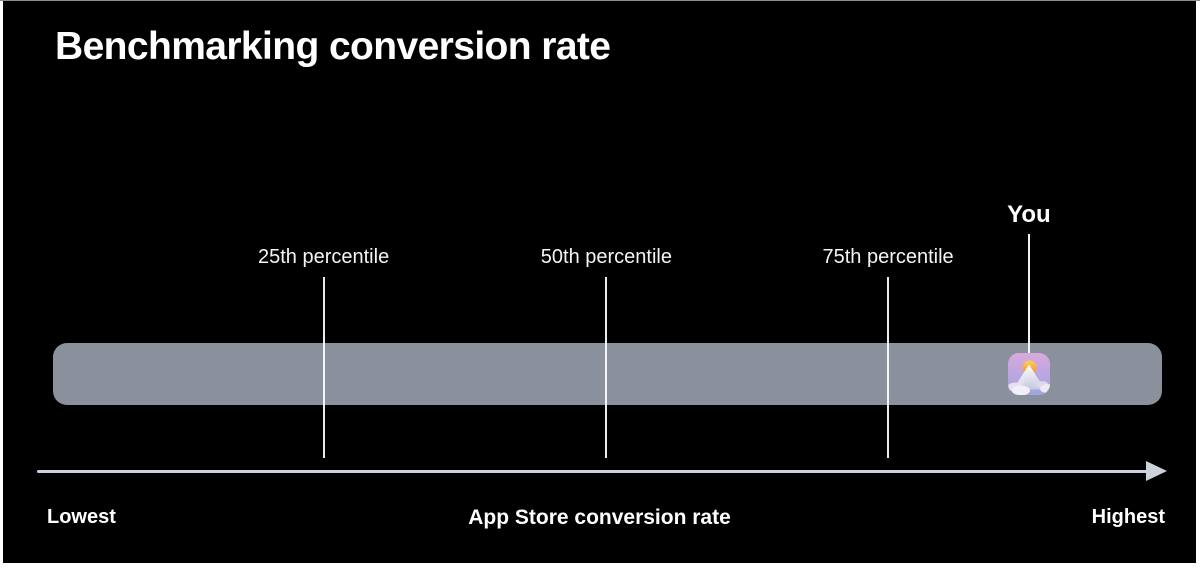 This screenshot has height=569, width=1200. What do you see at coordinates (333, 46) in the screenshot?
I see `slide-title: Benchmarking conversion rate` at bounding box center [333, 46].